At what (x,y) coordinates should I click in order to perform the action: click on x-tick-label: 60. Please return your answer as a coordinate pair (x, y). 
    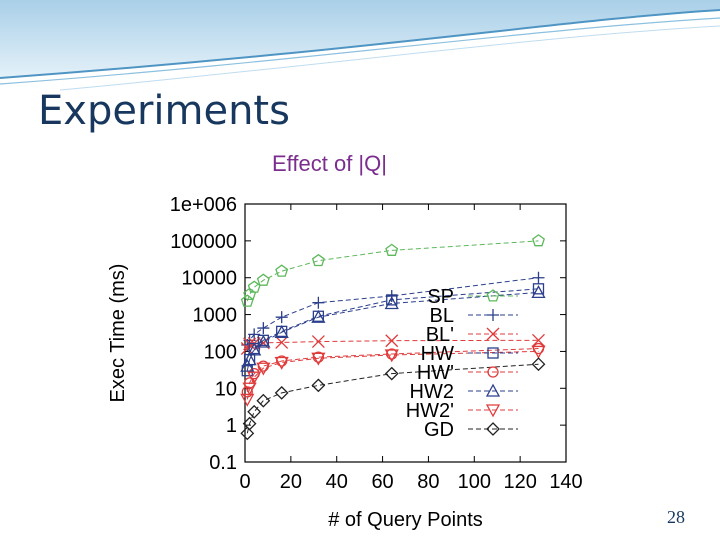
    Looking at the image, I should click on (382, 482).